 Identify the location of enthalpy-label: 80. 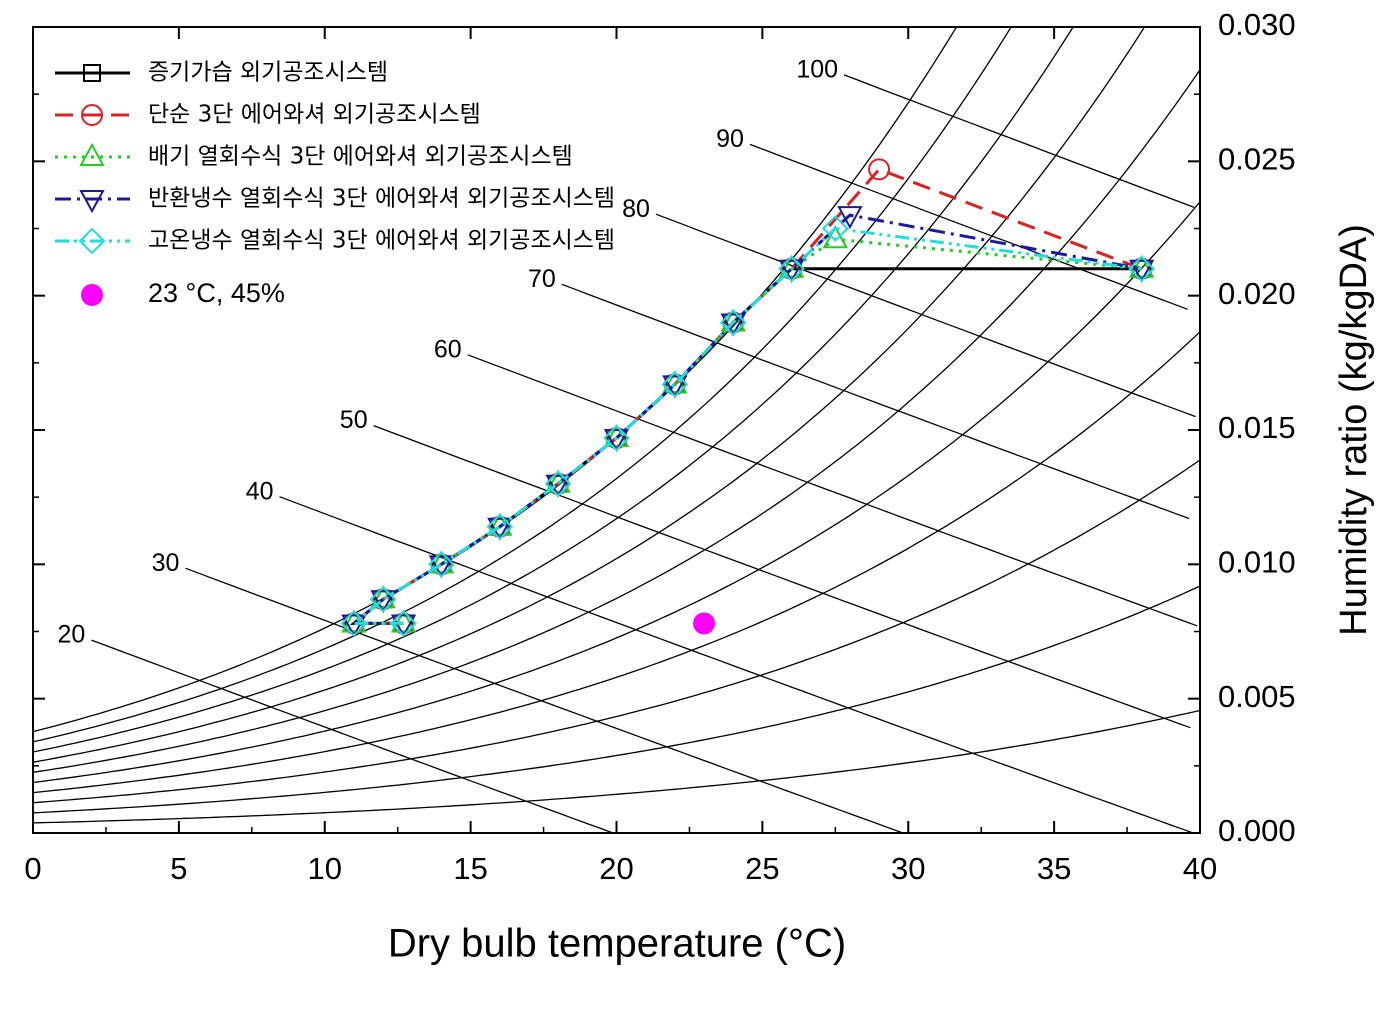
(636, 209).